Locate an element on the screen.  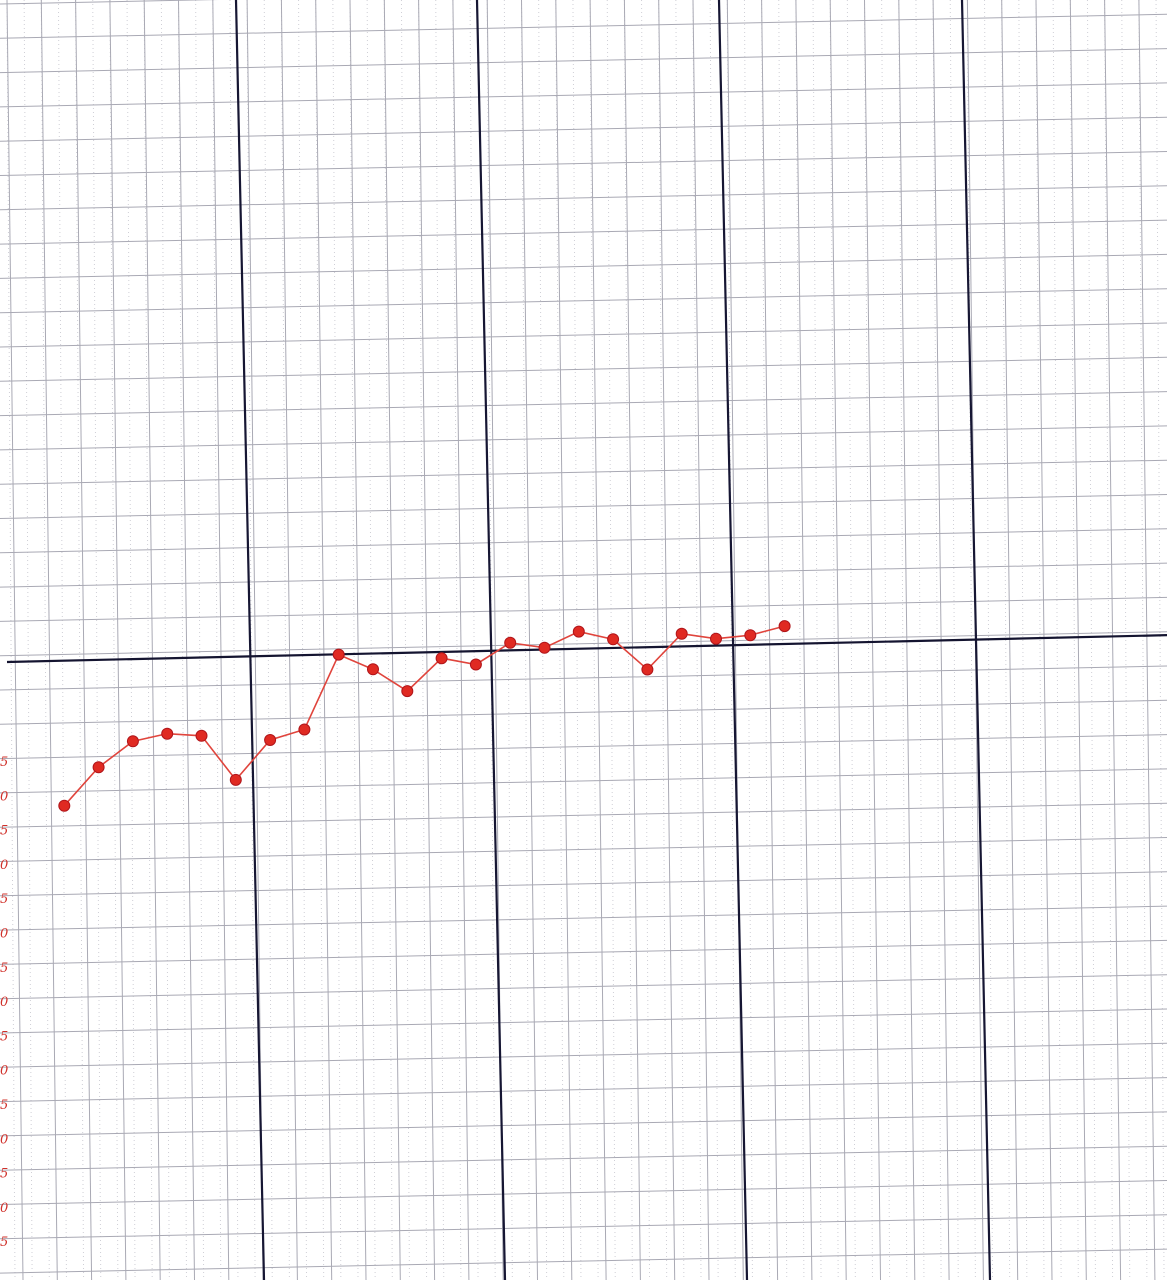
data-points is located at coordinates (424, 716).